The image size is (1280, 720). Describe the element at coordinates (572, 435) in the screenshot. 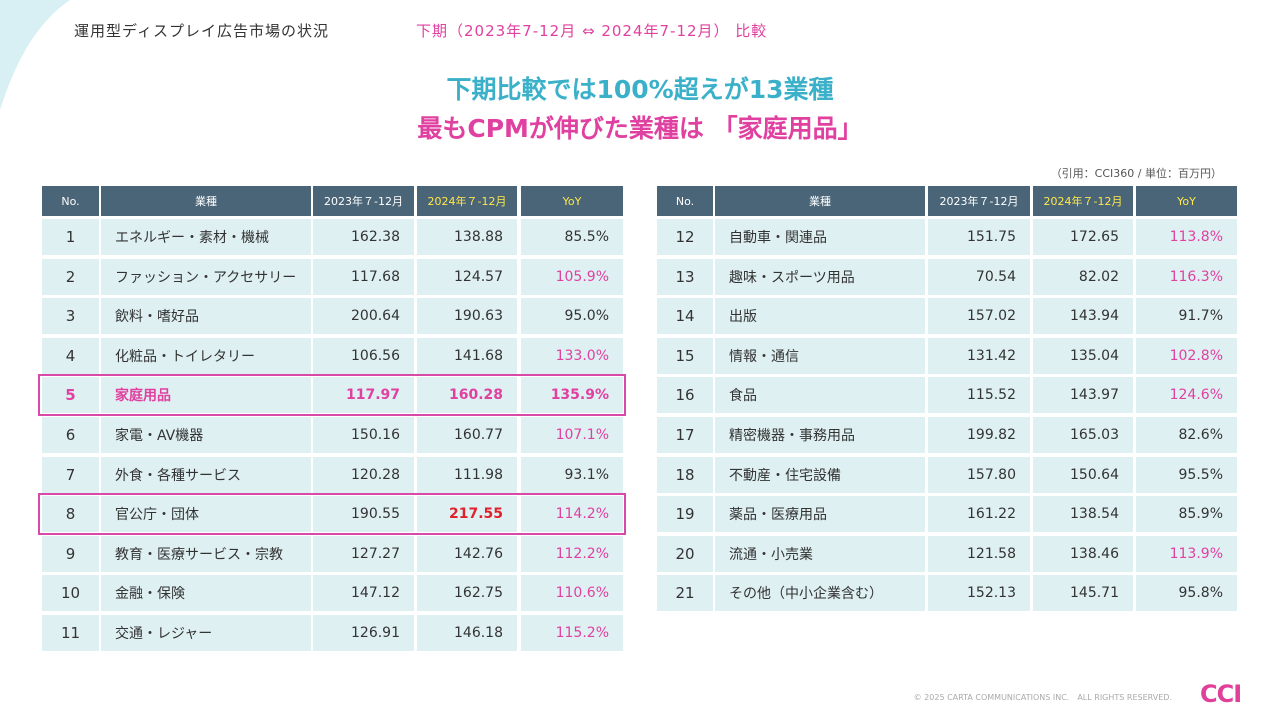

I see `table-cell: 107.1%` at that location.